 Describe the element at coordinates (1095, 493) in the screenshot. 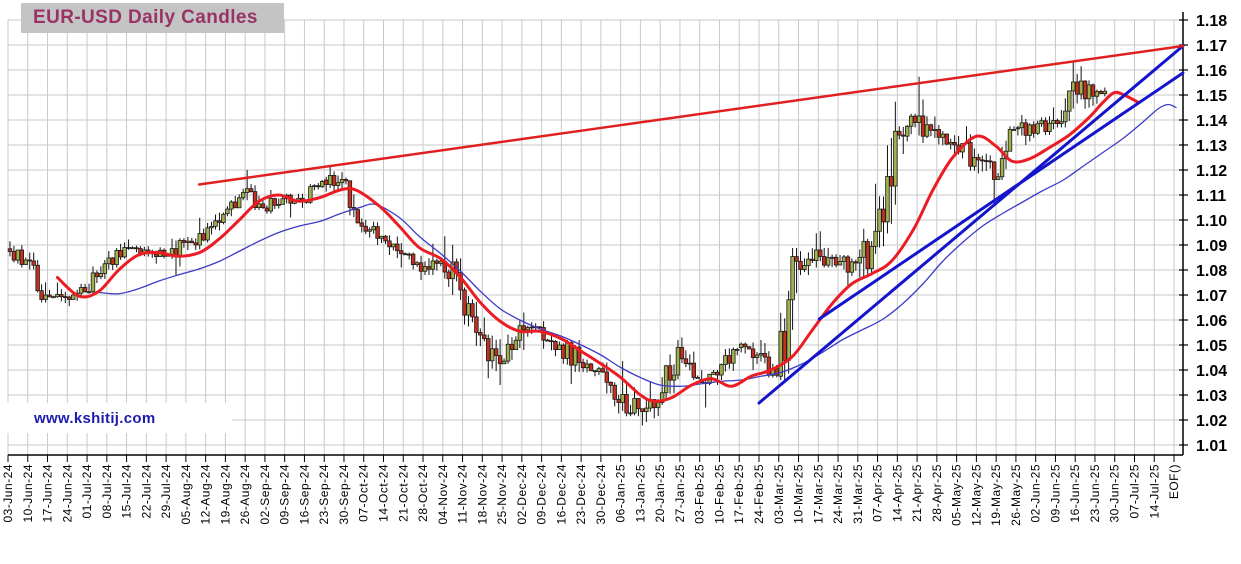

I see `svg-text: 23-Jun-25` at that location.